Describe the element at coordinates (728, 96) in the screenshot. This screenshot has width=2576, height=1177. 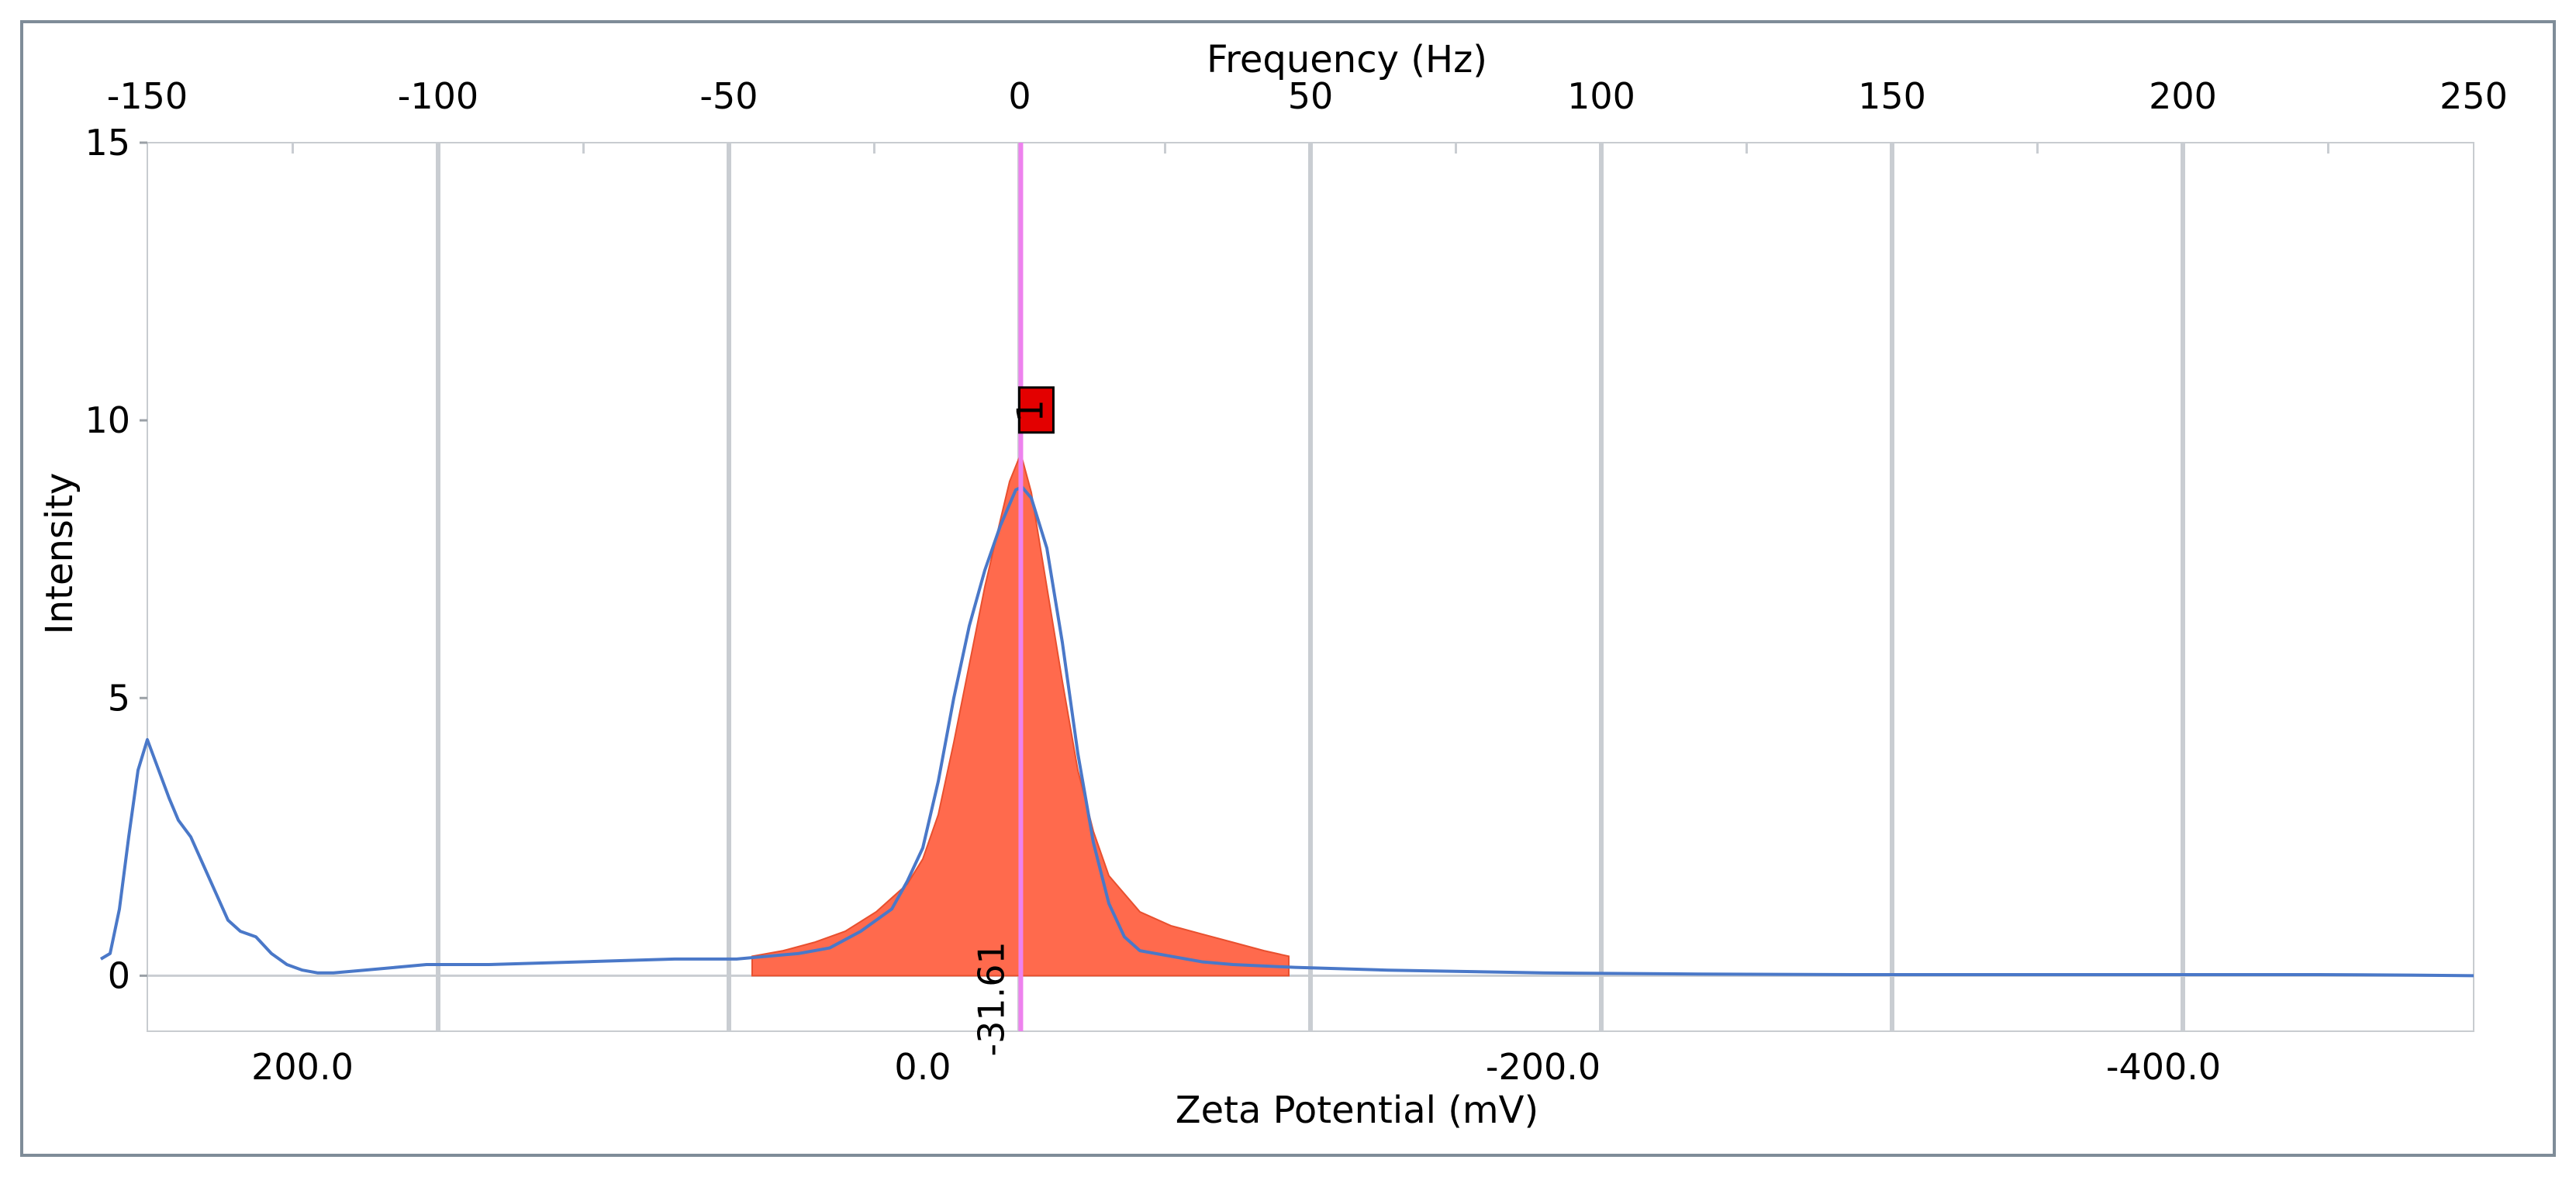
I see `x2-tick-label: -50` at that location.